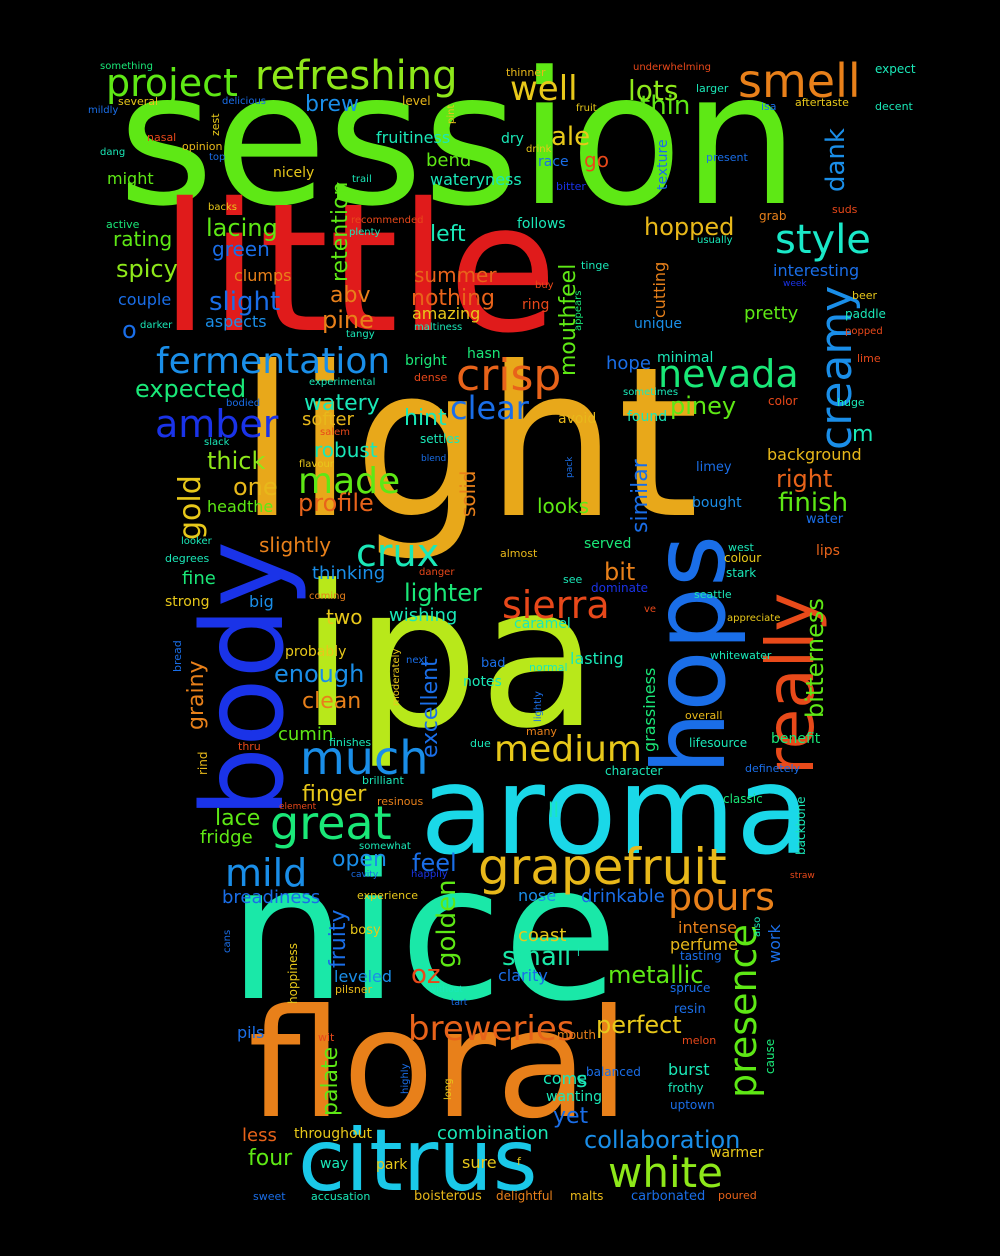 The height and width of the screenshot is (1256, 1000). What do you see at coordinates (864, 331) in the screenshot?
I see `word-popped: popped` at bounding box center [864, 331].